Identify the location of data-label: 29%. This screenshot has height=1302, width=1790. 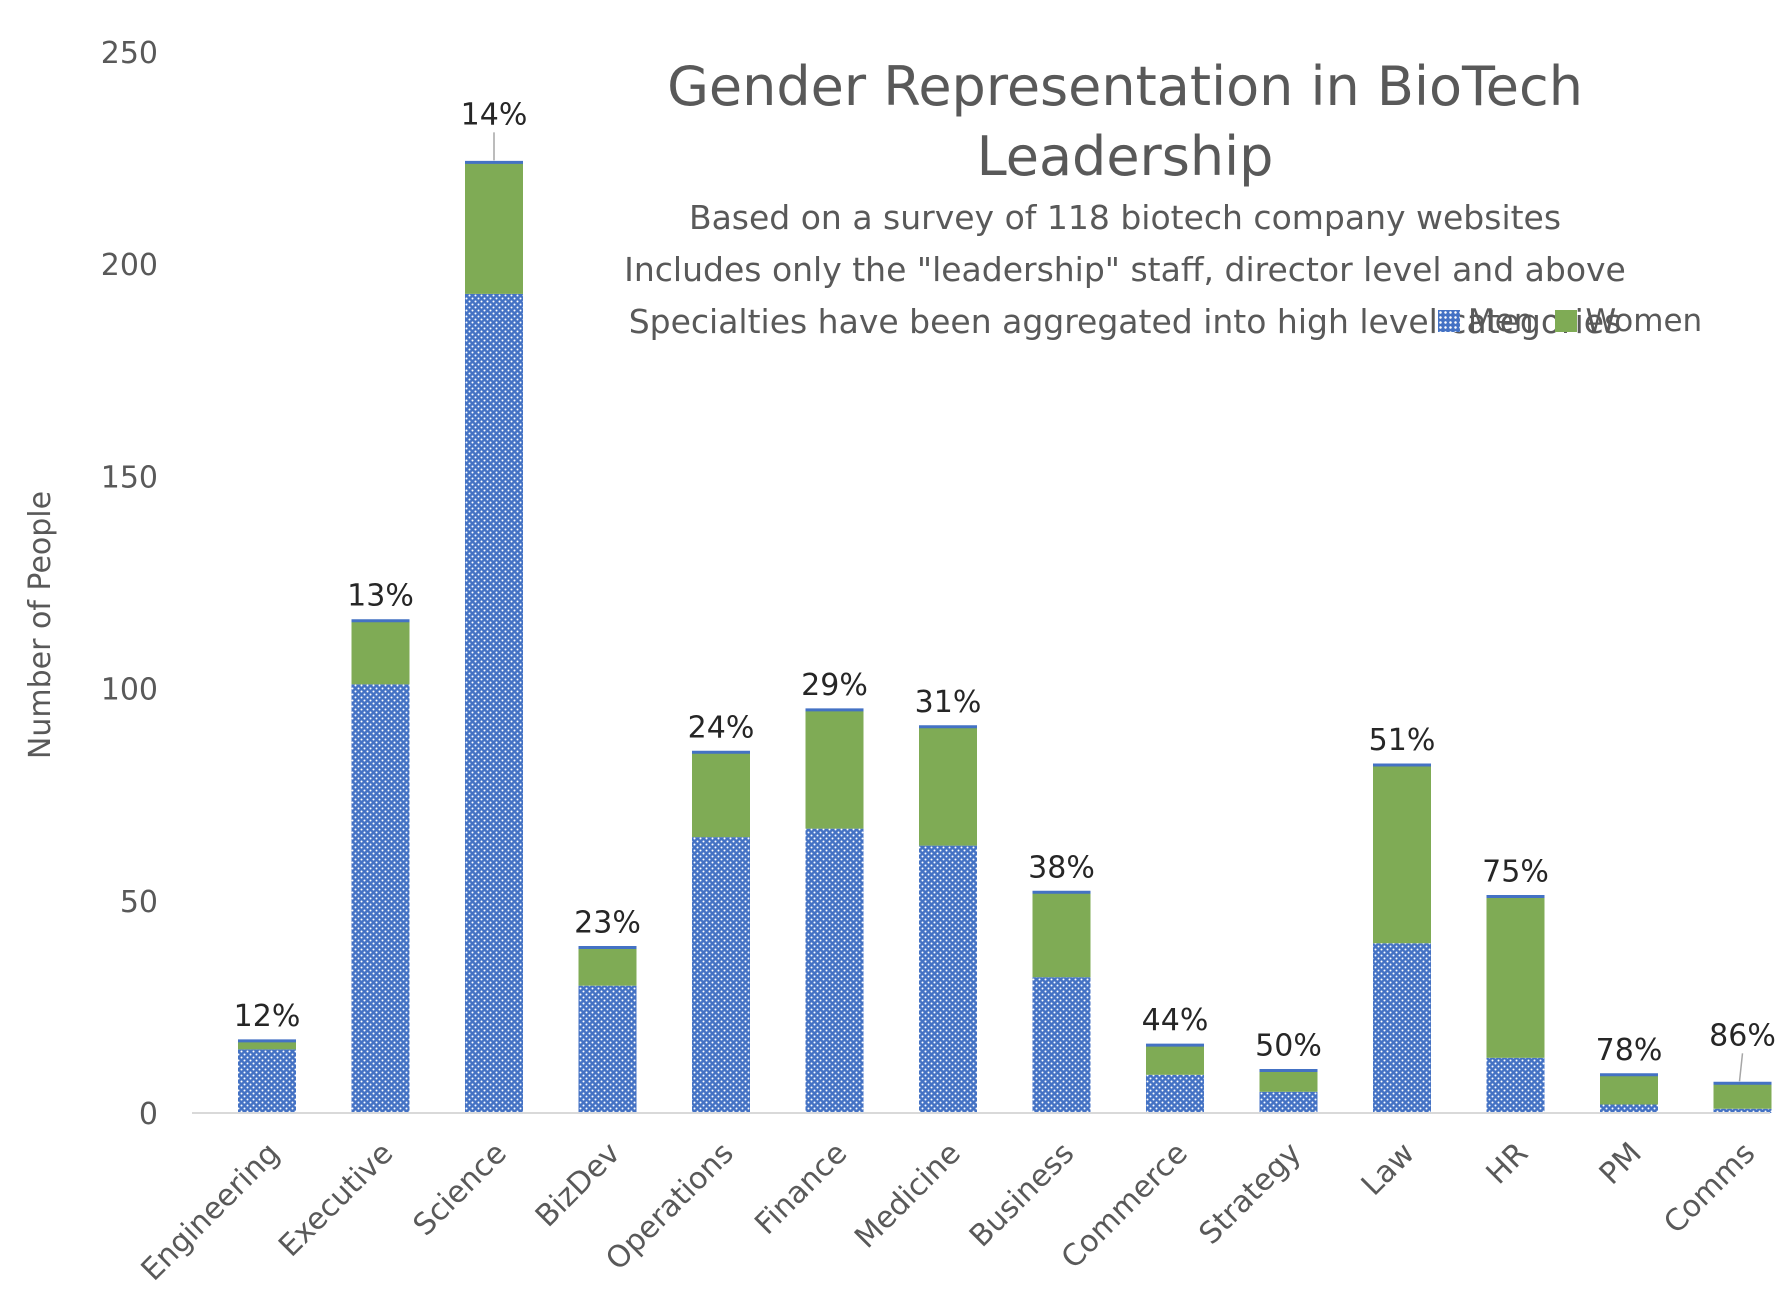
(834, 685).